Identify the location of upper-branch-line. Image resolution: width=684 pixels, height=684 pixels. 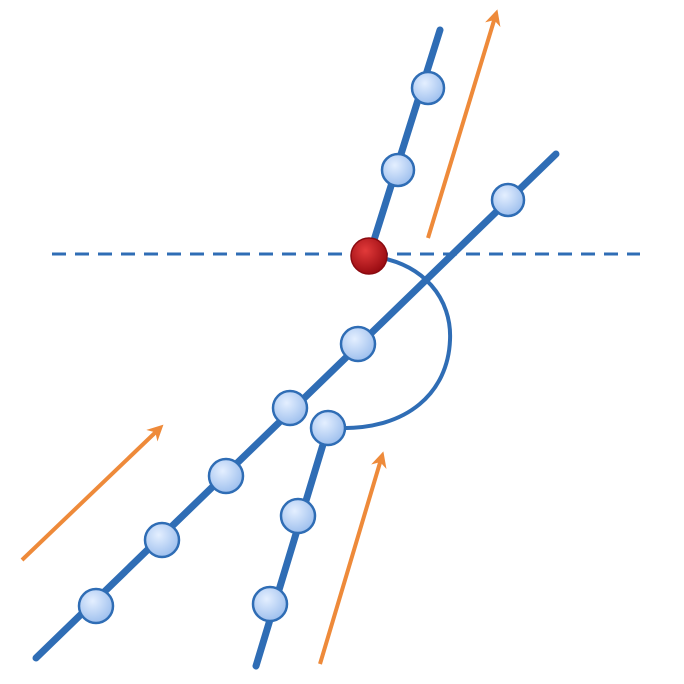
(404, 143).